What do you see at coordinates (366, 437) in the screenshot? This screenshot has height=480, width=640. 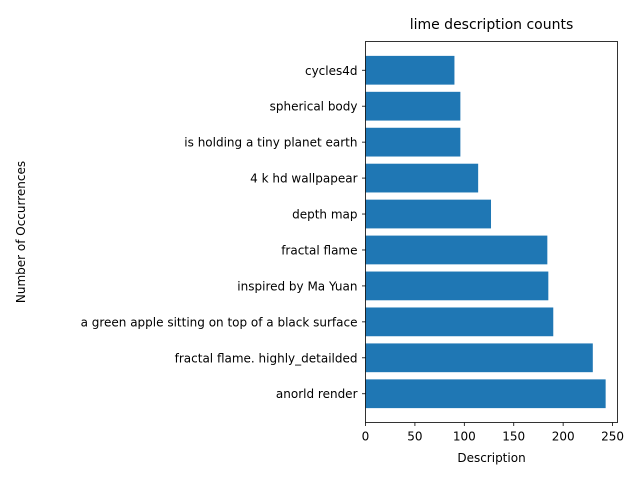 I see `x-tick-label: 0` at bounding box center [366, 437].